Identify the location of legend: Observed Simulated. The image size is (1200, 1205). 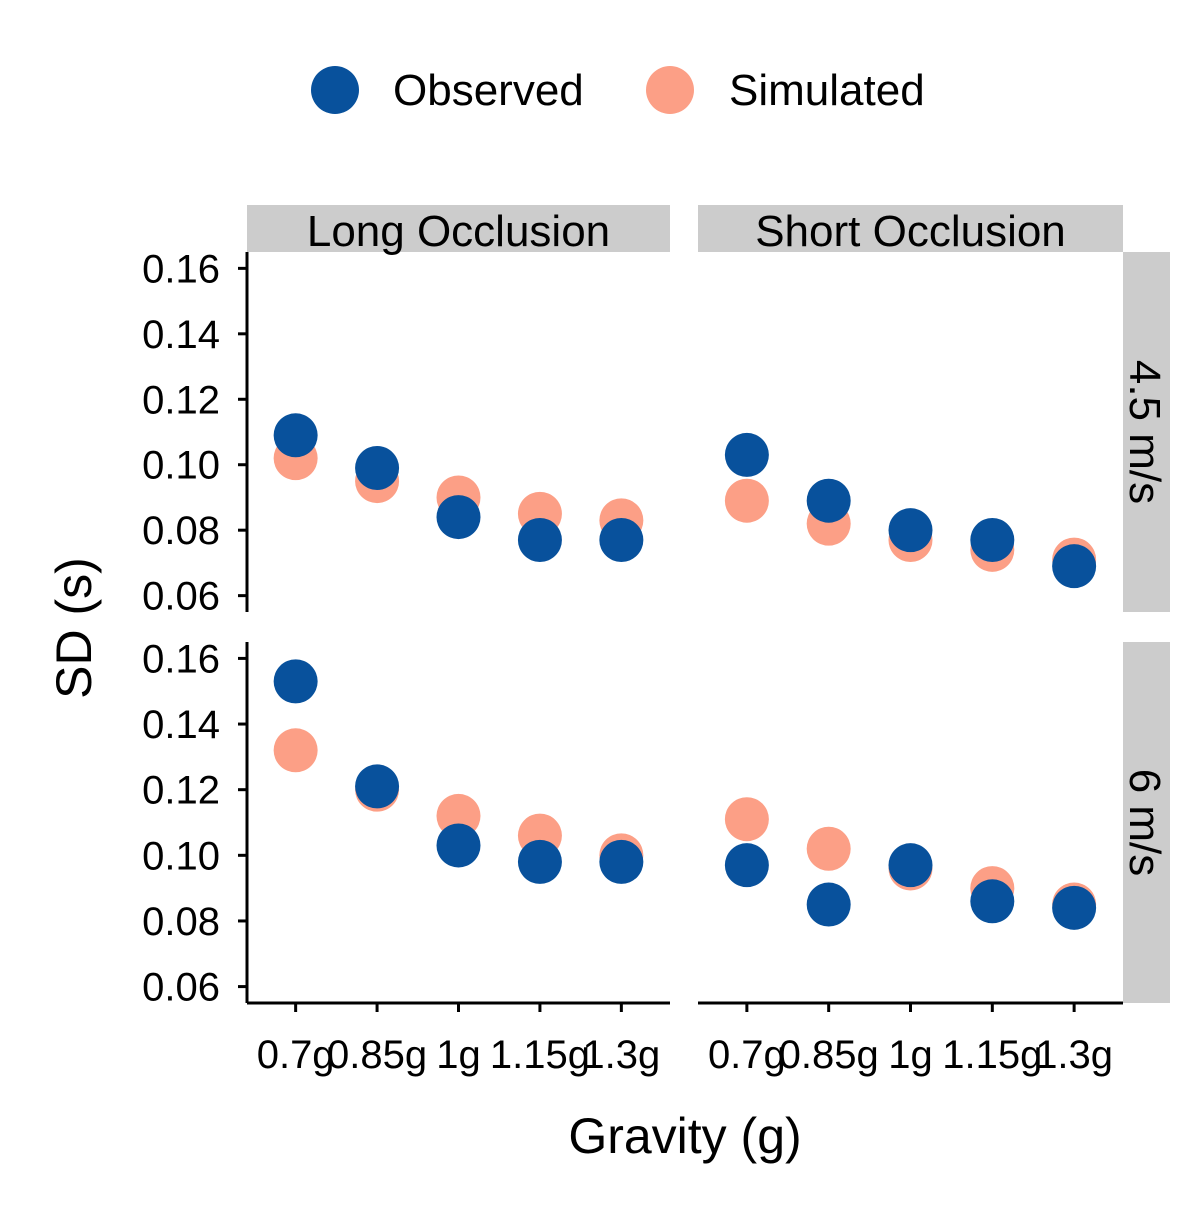
(618, 90).